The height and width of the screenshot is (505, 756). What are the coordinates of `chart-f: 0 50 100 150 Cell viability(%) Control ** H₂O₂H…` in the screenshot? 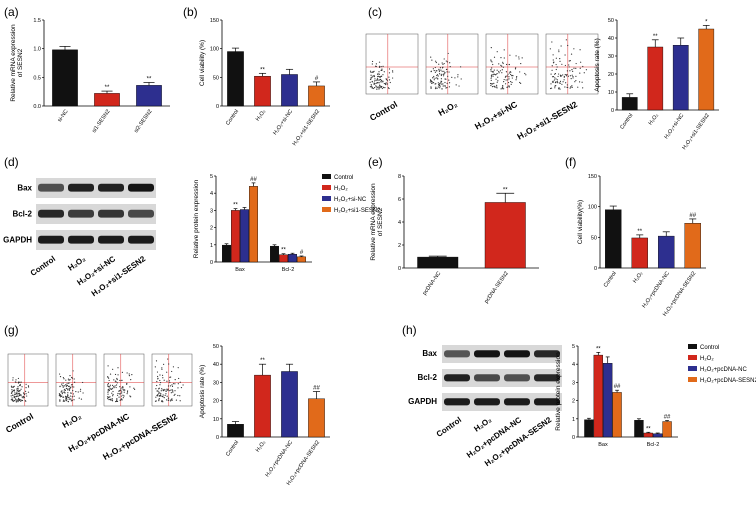 It's located at (641, 246).